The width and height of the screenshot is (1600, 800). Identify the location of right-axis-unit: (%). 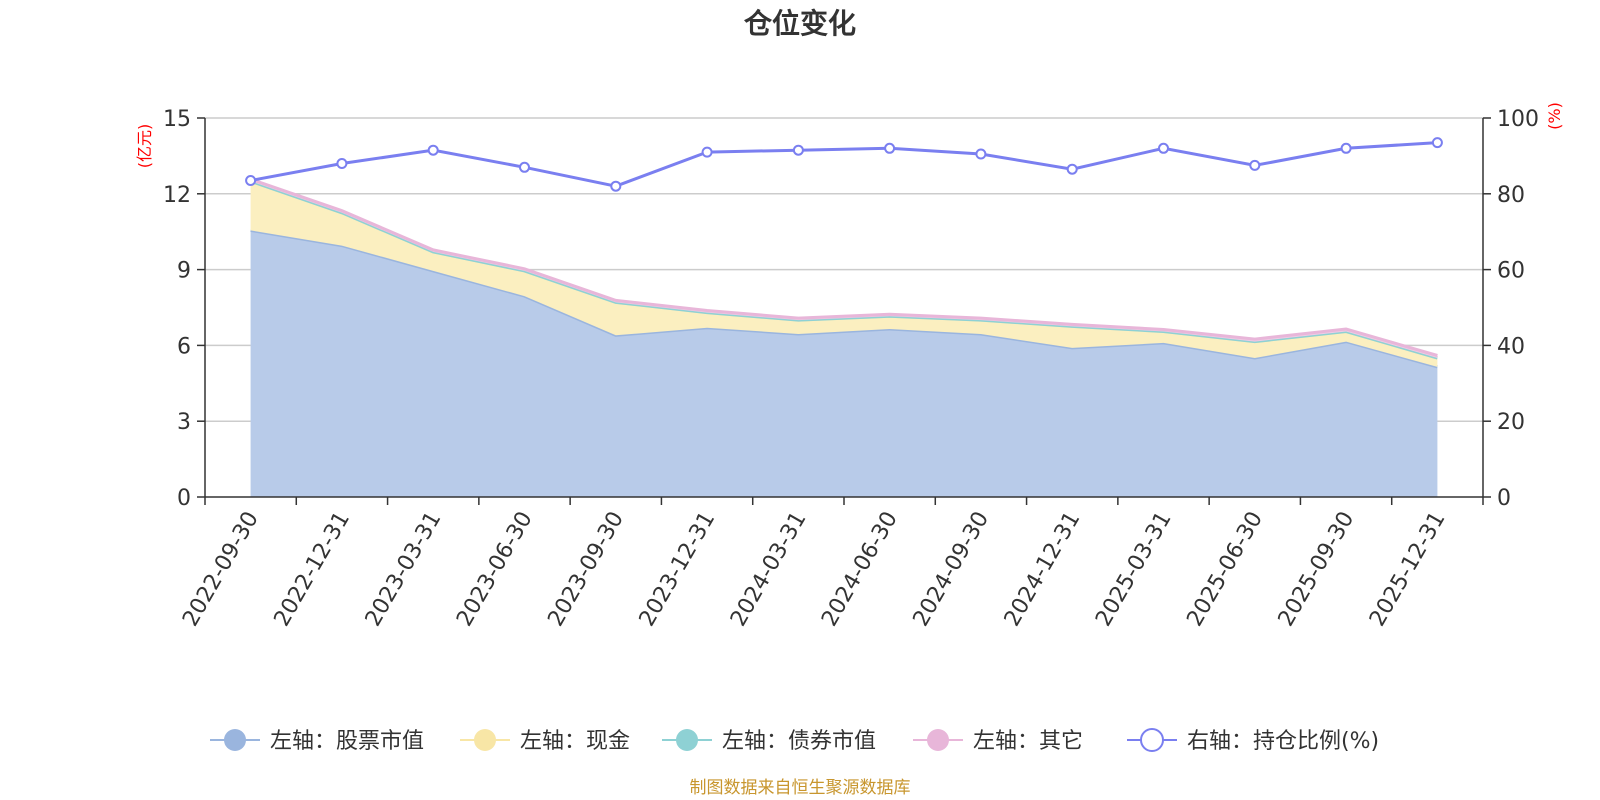
(1554, 116).